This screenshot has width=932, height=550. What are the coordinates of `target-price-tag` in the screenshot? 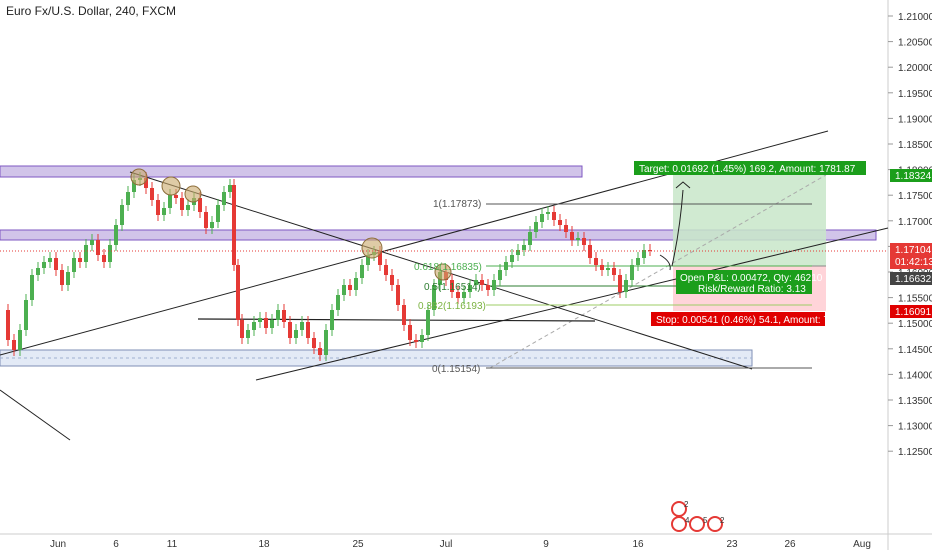 It's located at (911, 175).